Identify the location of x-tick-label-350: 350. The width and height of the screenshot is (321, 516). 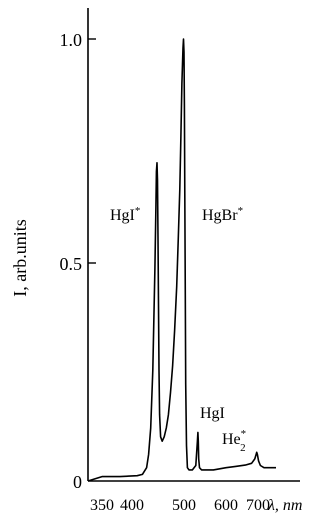
(102, 505).